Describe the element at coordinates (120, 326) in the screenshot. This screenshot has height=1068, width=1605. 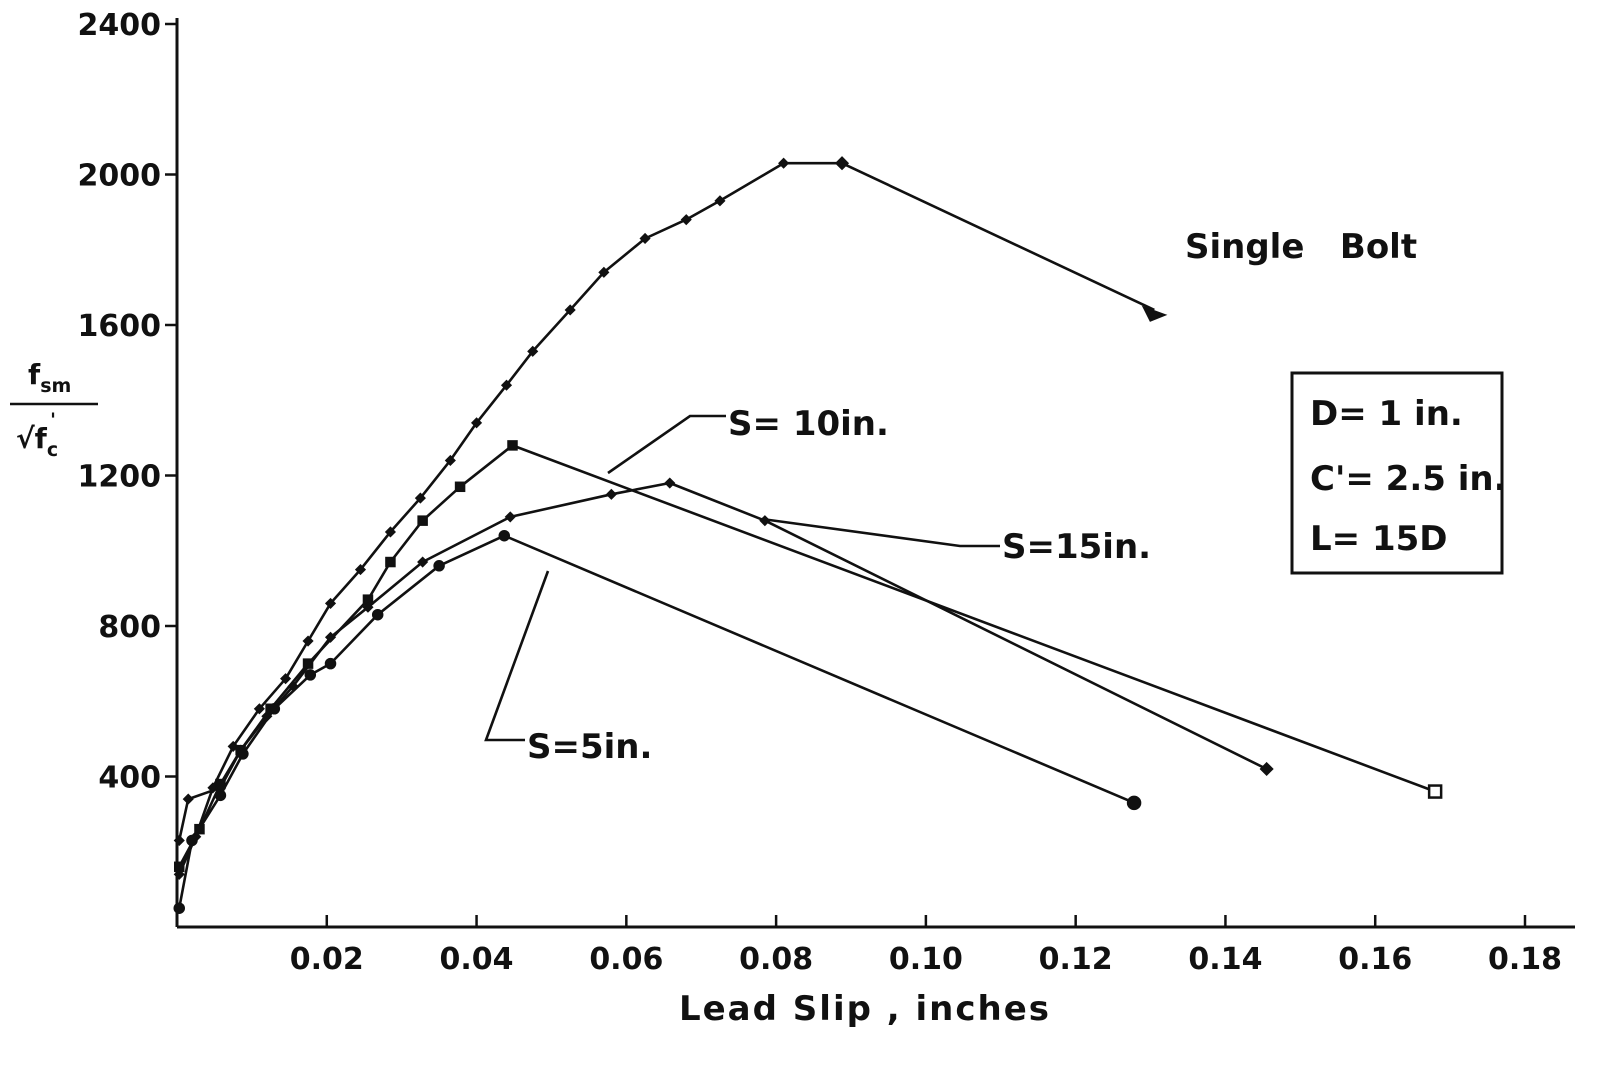
I see `y-tick-label: 1600` at that location.